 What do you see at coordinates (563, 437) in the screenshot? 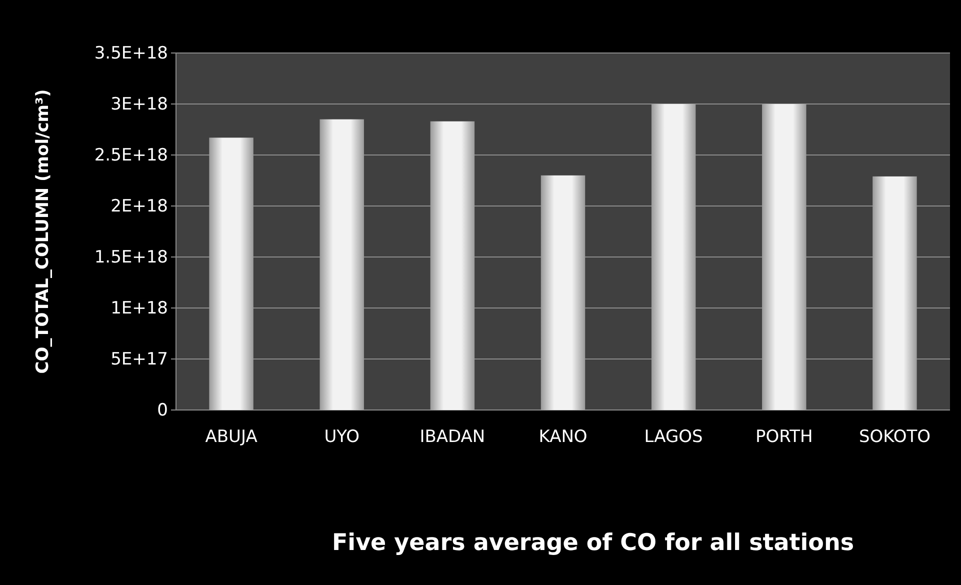
I see `x-tick-label: KANO` at bounding box center [563, 437].